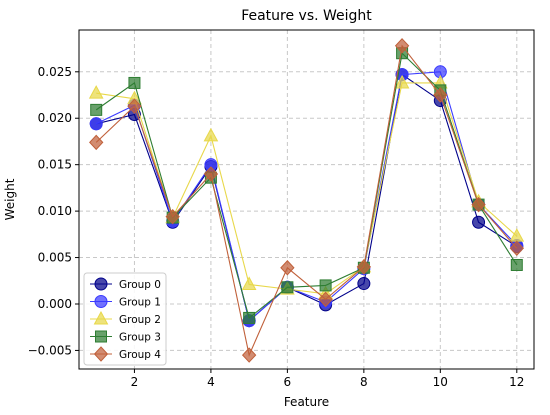 This screenshot has width=550, height=415. Describe the element at coordinates (140, 285) in the screenshot. I see `legend-label-0: Group 0` at that location.